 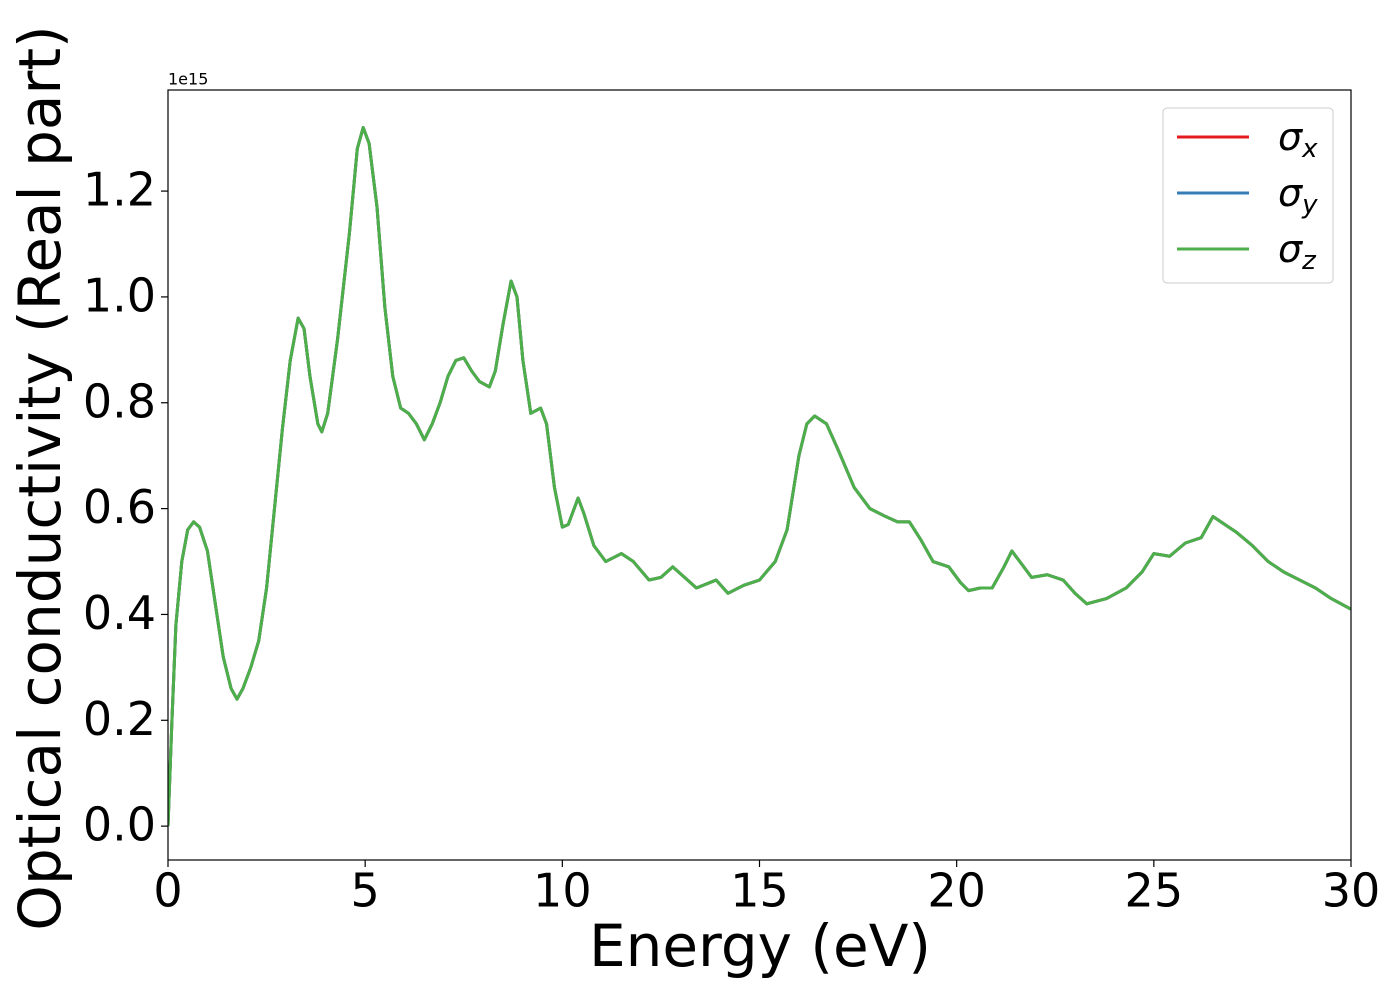 I want to click on y-tick-label: 0.2, so click(x=119, y=719).